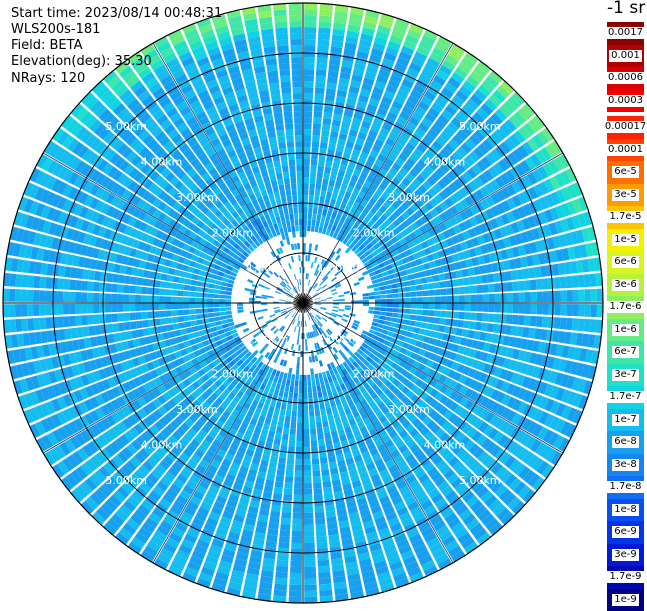 The image size is (647, 611). What do you see at coordinates (625, 375) in the screenshot?
I see `colorbar-swatch-lower-11: 3e-7` at bounding box center [625, 375].